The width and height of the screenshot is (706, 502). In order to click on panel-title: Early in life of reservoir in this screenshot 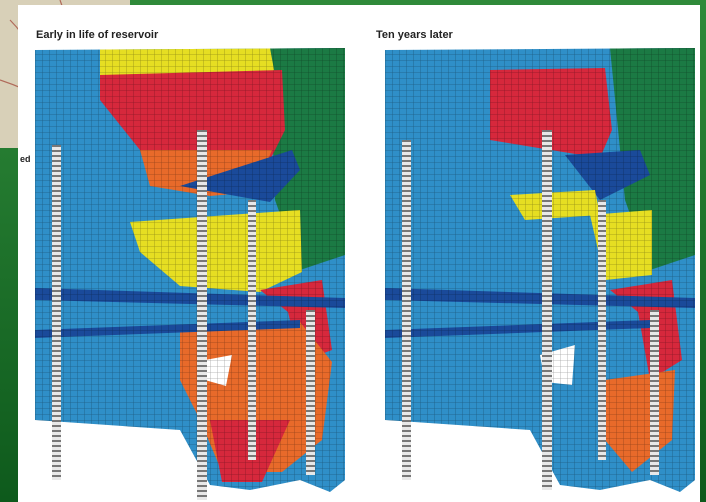, I will do `click(97, 35)`.